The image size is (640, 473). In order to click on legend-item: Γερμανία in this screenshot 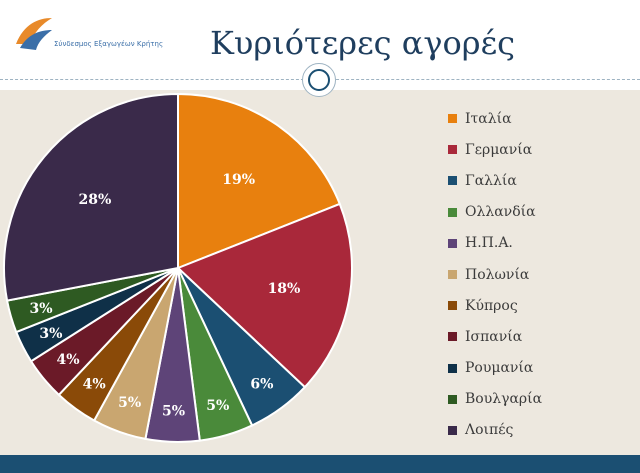, I will do `click(495, 149)`.